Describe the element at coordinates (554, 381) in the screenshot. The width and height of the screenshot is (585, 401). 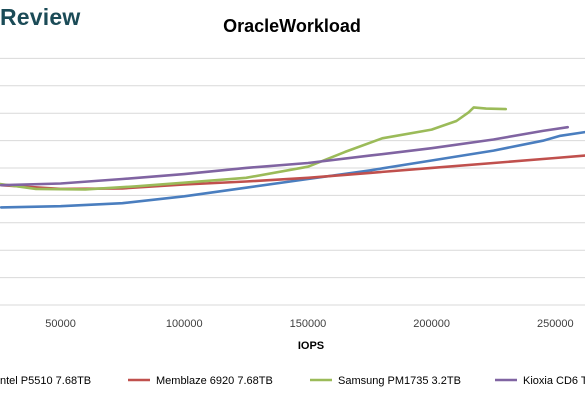
I see `legend-label: Kioxia CD6 T` at that location.